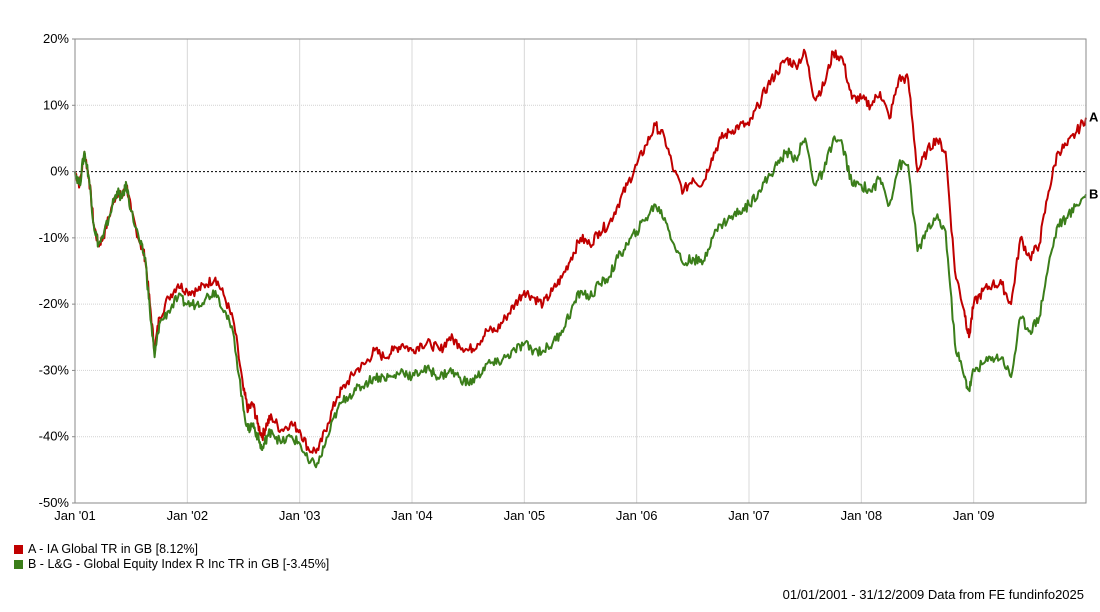 This screenshot has width=1100, height=612. I want to click on legend-label-a: A - IA Global TR in GB [8.12%], so click(113, 549).